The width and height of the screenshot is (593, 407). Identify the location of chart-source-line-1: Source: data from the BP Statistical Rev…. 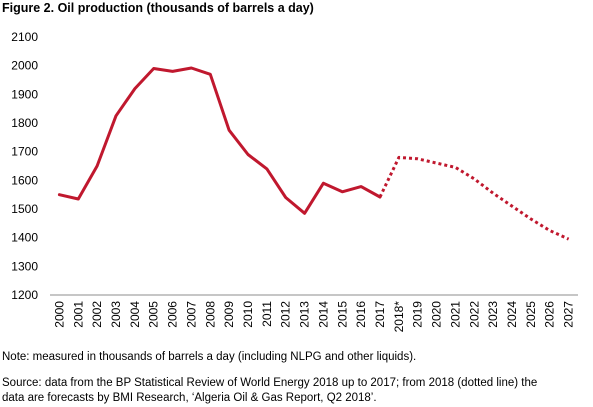
(270, 383).